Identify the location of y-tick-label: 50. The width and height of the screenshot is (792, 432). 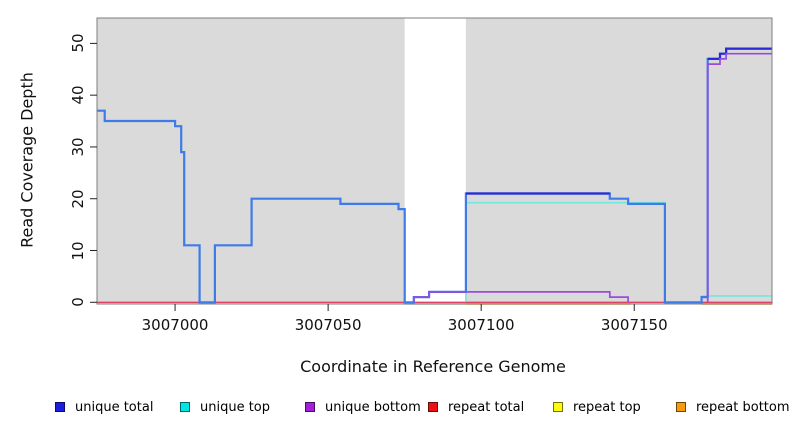
(78, 43).